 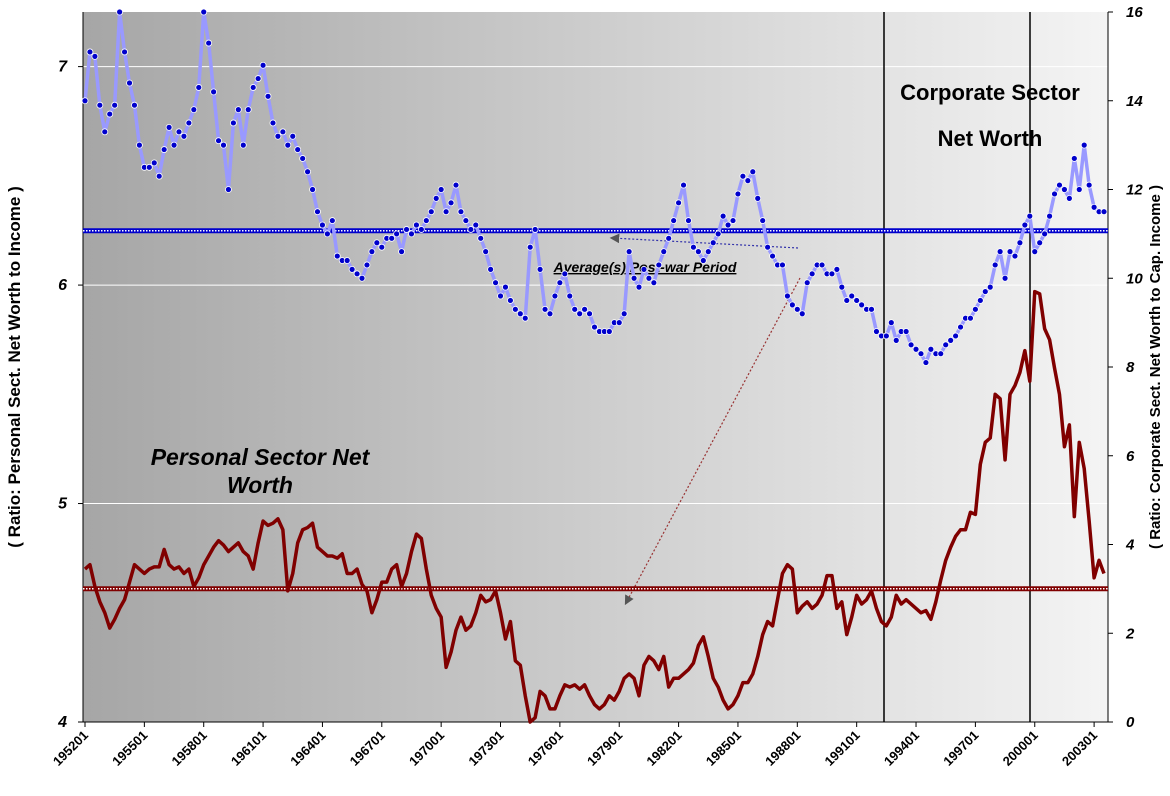 I want to click on x-tick-label: 198801, so click(x=782, y=748).